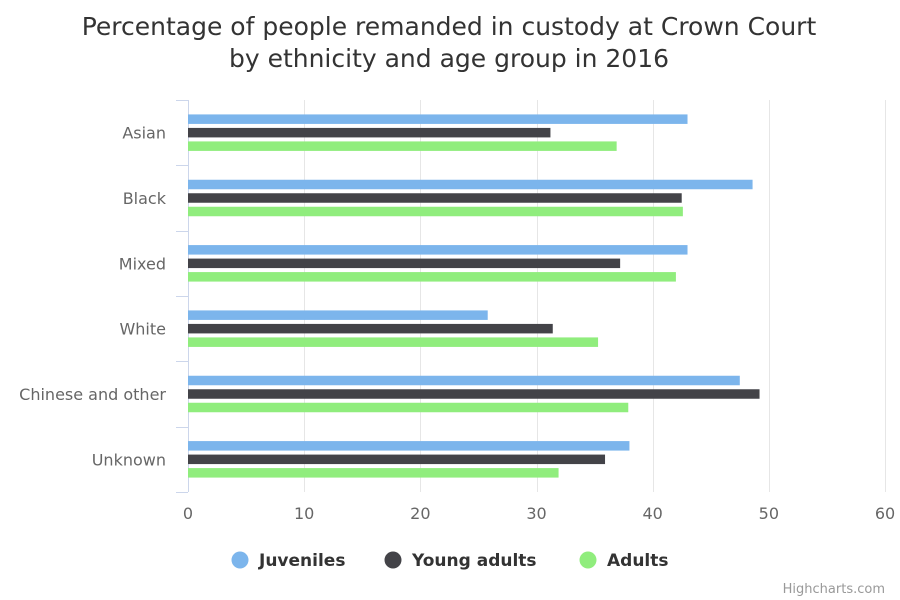  I want to click on legend-label-adults: Adults, so click(638, 561).